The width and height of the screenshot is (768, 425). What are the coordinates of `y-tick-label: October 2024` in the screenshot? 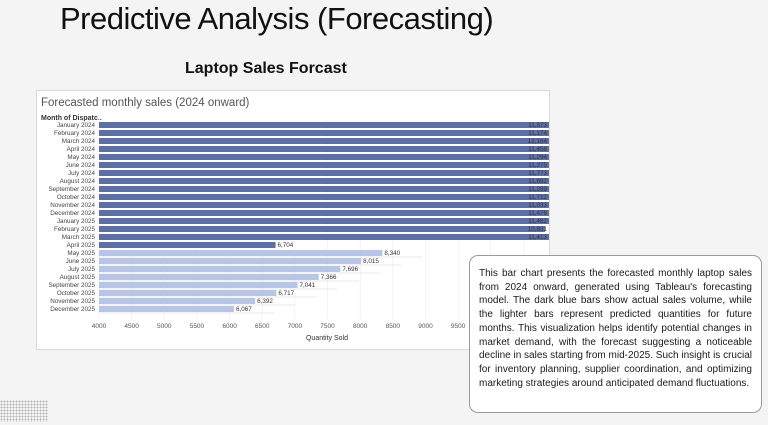 It's located at (76, 197).